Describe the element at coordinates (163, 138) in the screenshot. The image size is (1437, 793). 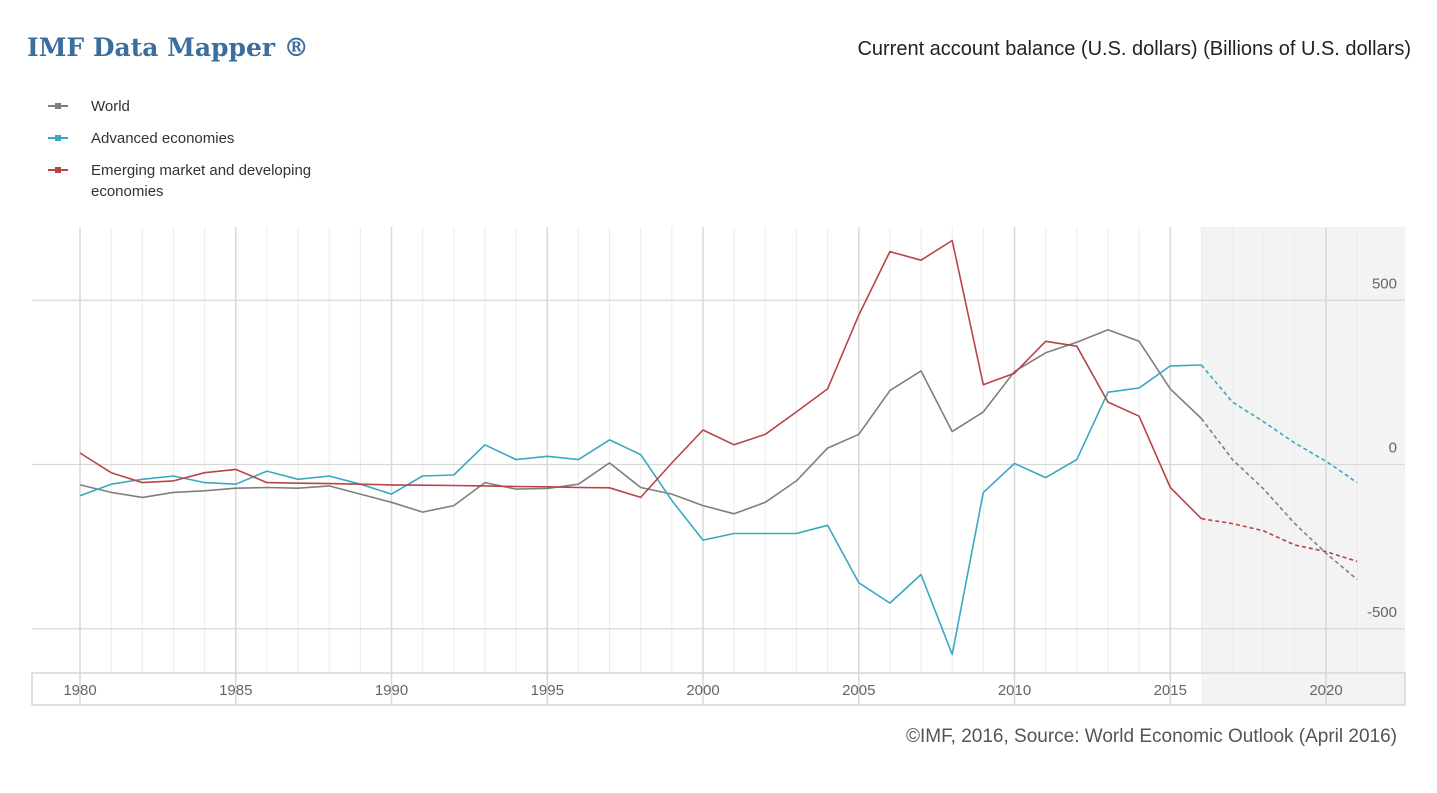
I see `legend-label-advanced: Advanced economies` at that location.